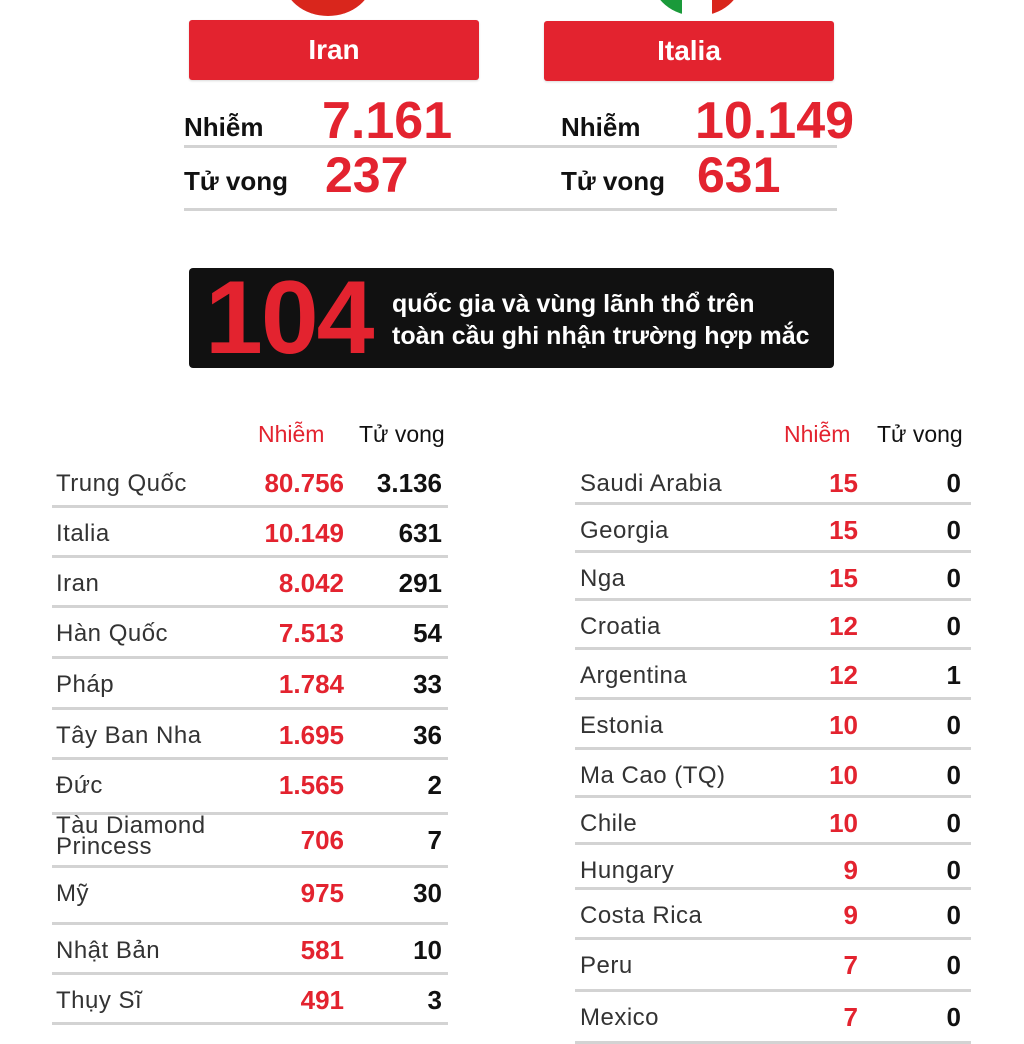  Describe the element at coordinates (72, 893) in the screenshot. I see `country-name: Mỹ` at that location.